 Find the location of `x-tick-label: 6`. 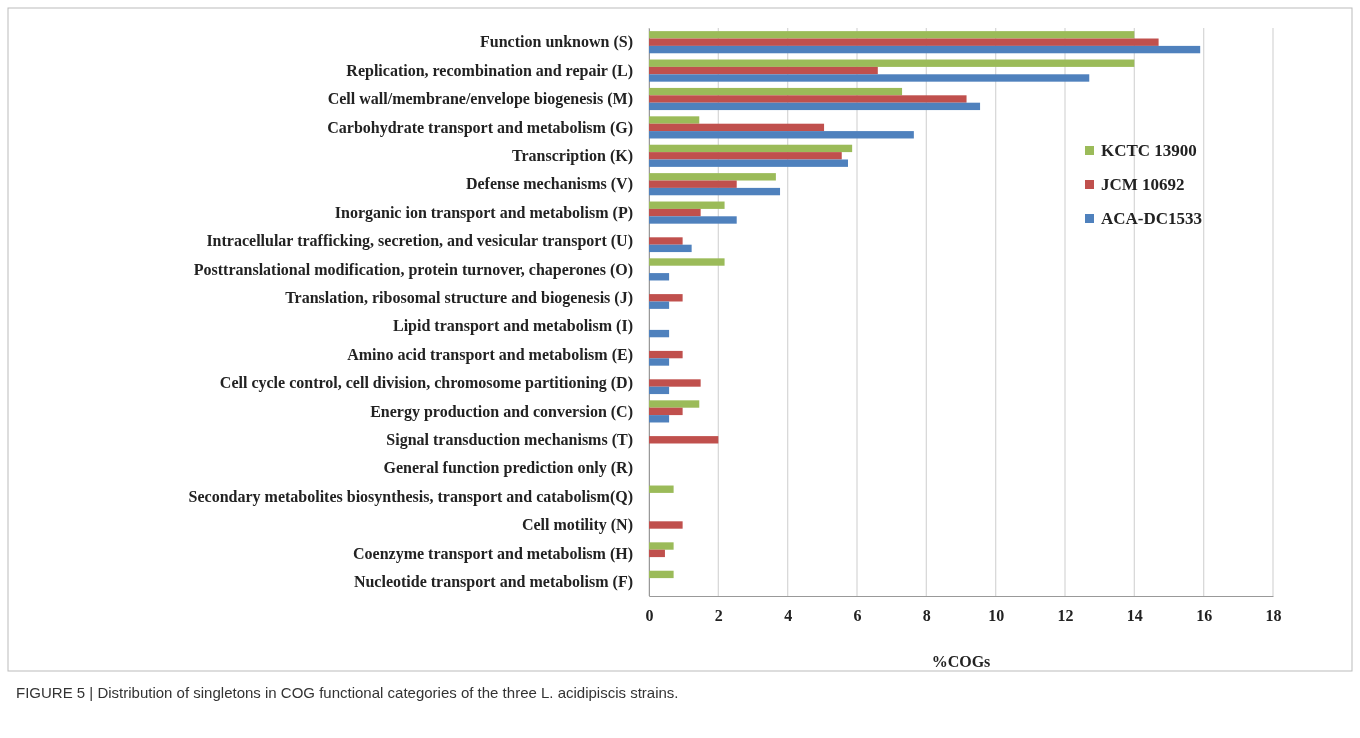

x-tick-label: 6 is located at coordinates (857, 616).